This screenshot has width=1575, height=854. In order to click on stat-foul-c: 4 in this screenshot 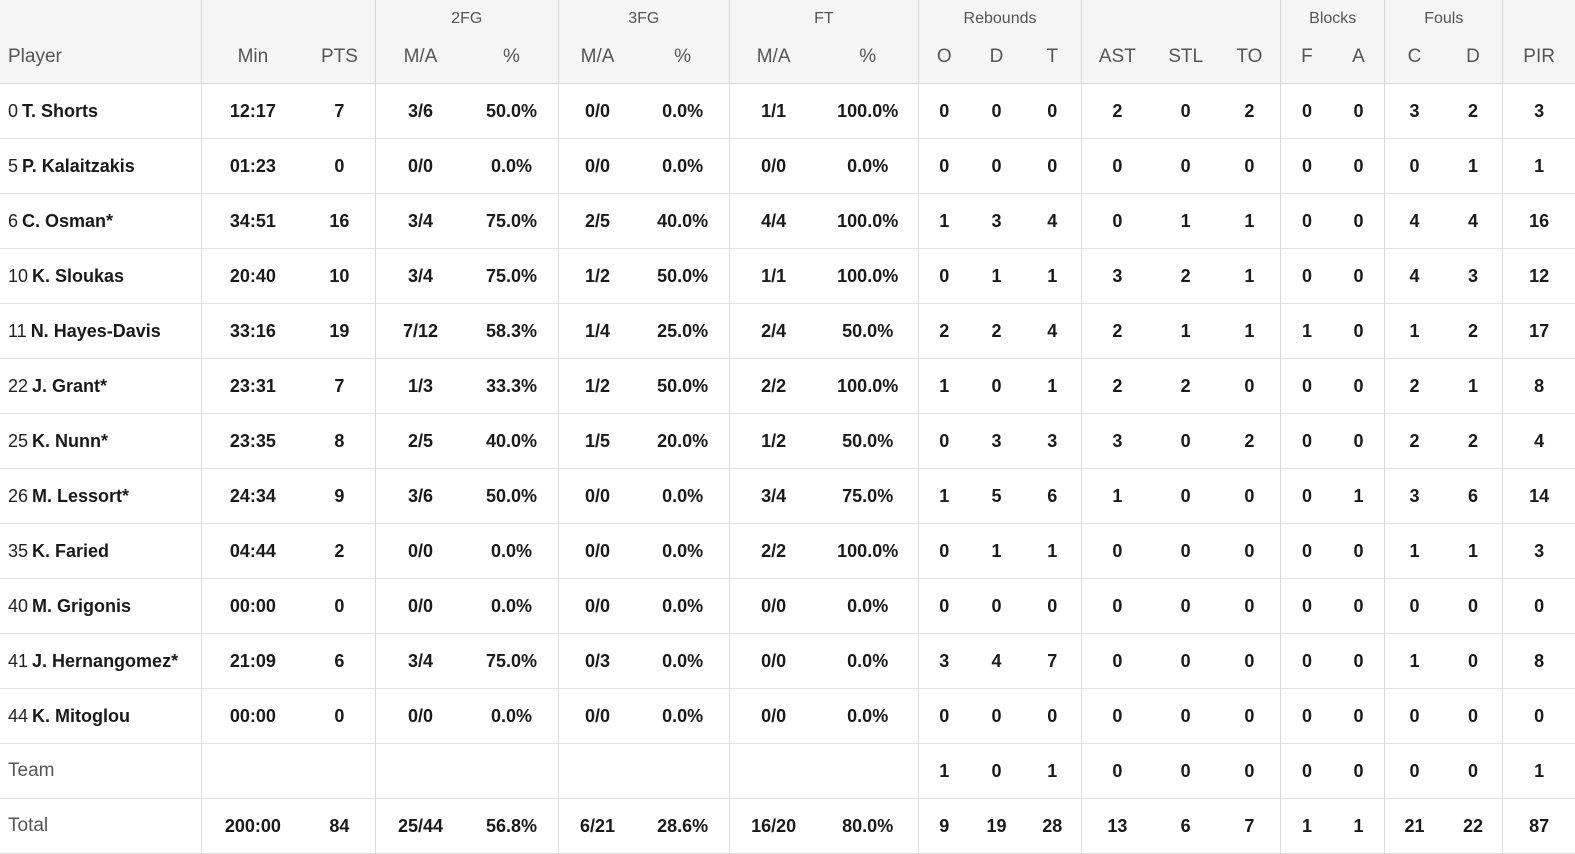, I will do `click(1414, 221)`.